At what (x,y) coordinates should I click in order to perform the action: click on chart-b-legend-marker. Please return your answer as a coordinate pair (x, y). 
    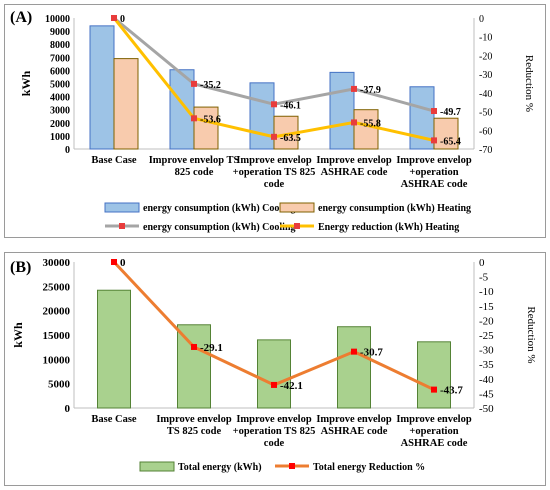
    Looking at the image, I should click on (292, 466).